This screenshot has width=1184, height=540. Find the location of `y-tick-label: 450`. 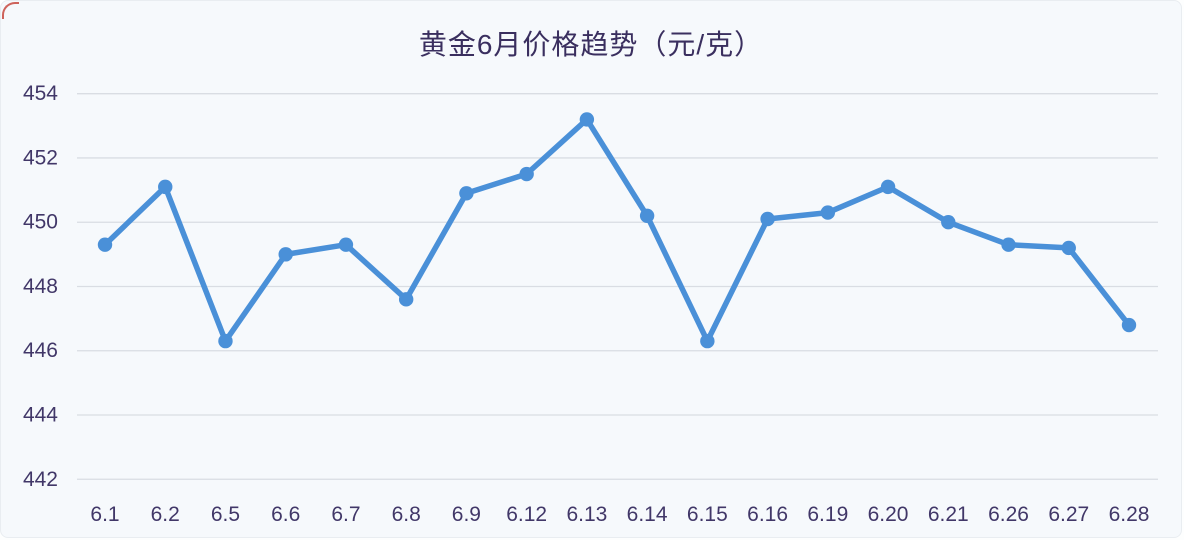

y-tick-label: 450 is located at coordinates (40, 222).